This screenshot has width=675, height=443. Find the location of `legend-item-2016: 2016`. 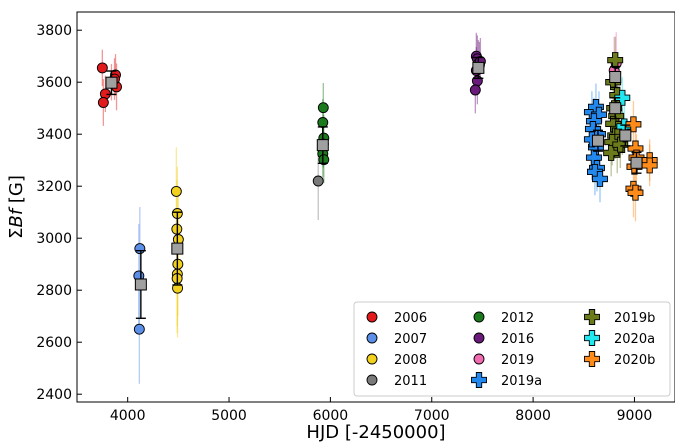

legend-item-2016: 2016 is located at coordinates (503, 339).